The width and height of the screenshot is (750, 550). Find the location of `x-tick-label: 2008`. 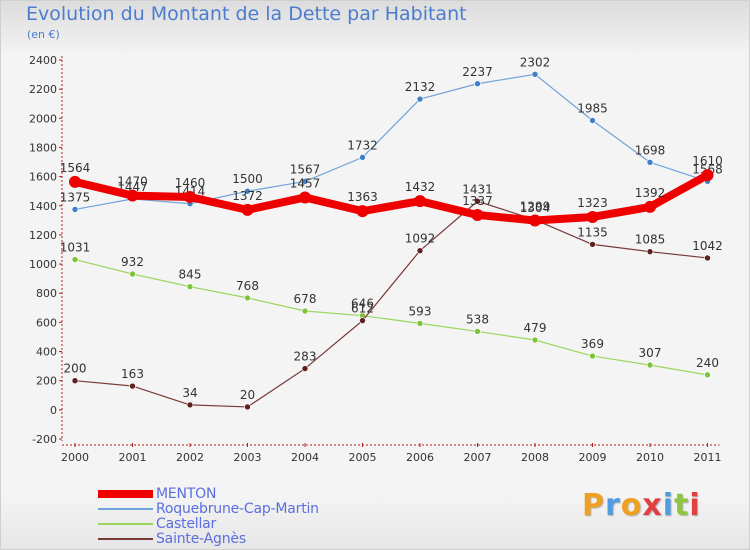

x-tick-label: 2008 is located at coordinates (535, 457).